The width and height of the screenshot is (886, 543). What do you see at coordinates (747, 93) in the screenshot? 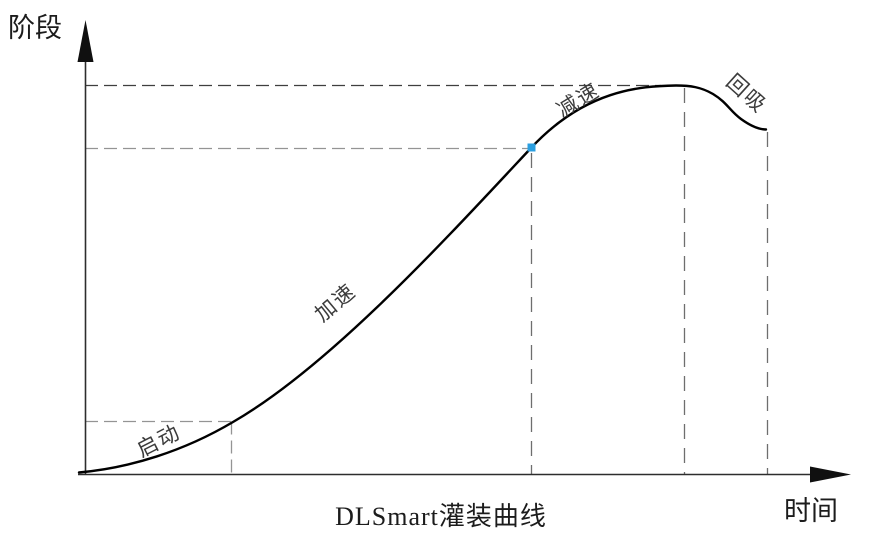
I see `phase-label-suckback: 回吸` at bounding box center [747, 93].